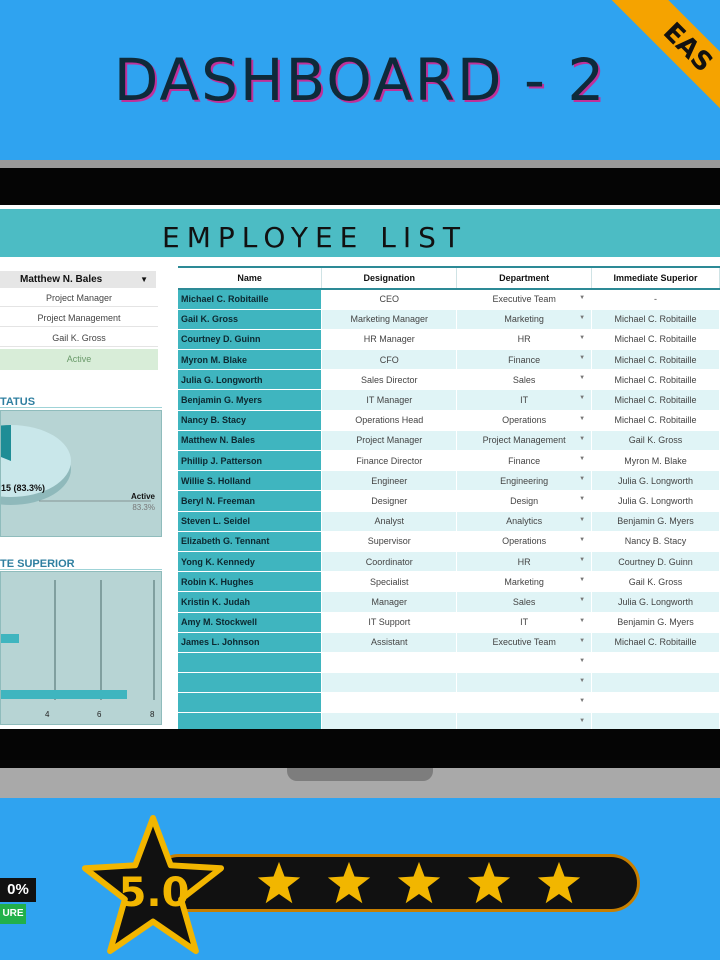 The height and width of the screenshot is (960, 720). I want to click on column-header-department: Department, so click(524, 278).